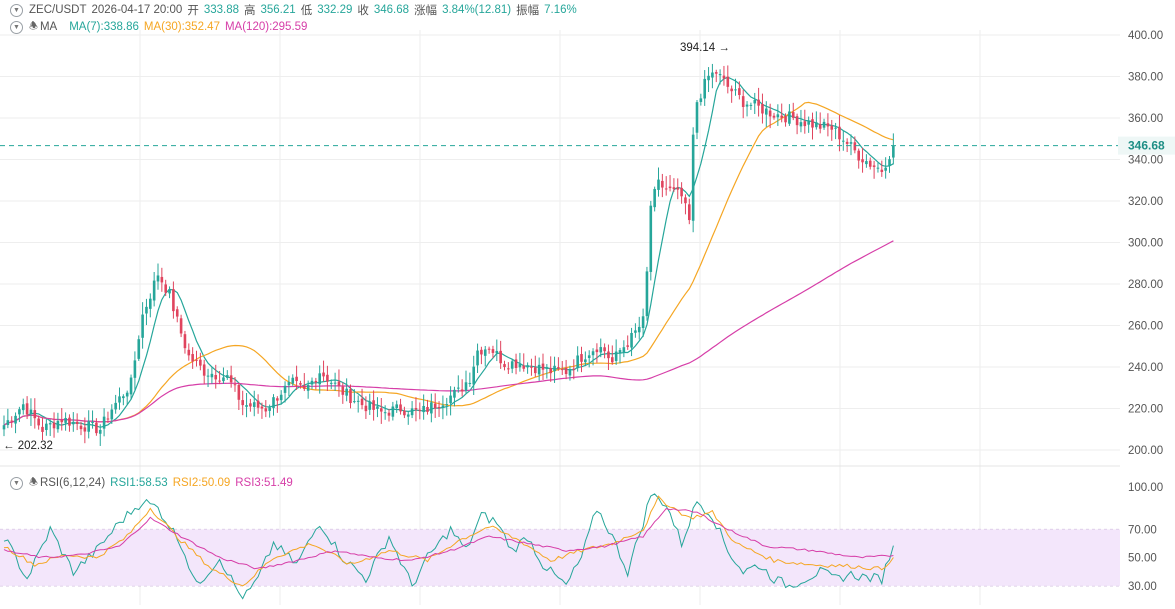 Image resolution: width=1175 pixels, height=609 pixels. I want to click on high-label: 高, so click(250, 11).